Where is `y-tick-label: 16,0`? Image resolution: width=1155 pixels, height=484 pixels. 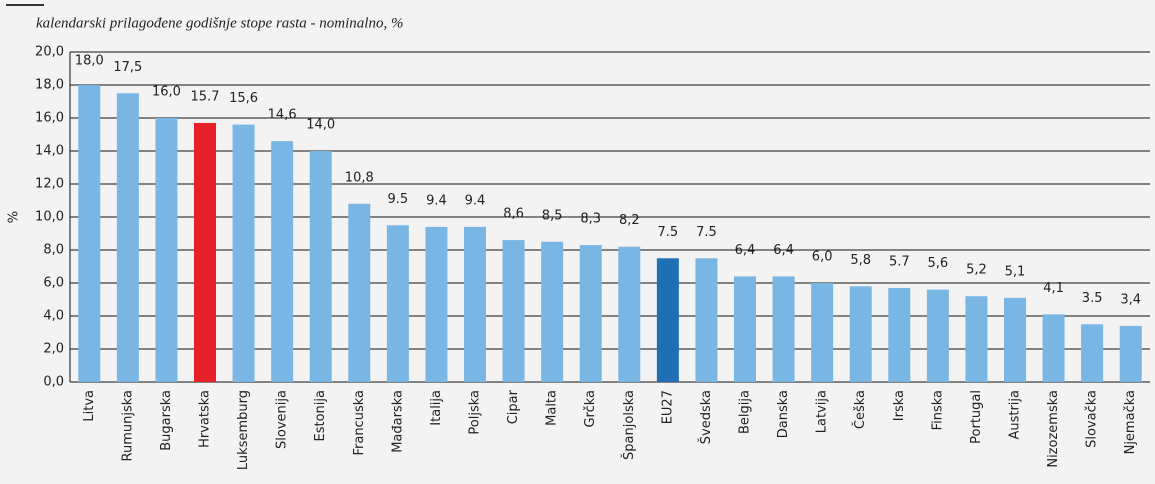
y-tick-label: 16,0 is located at coordinates (49, 118).